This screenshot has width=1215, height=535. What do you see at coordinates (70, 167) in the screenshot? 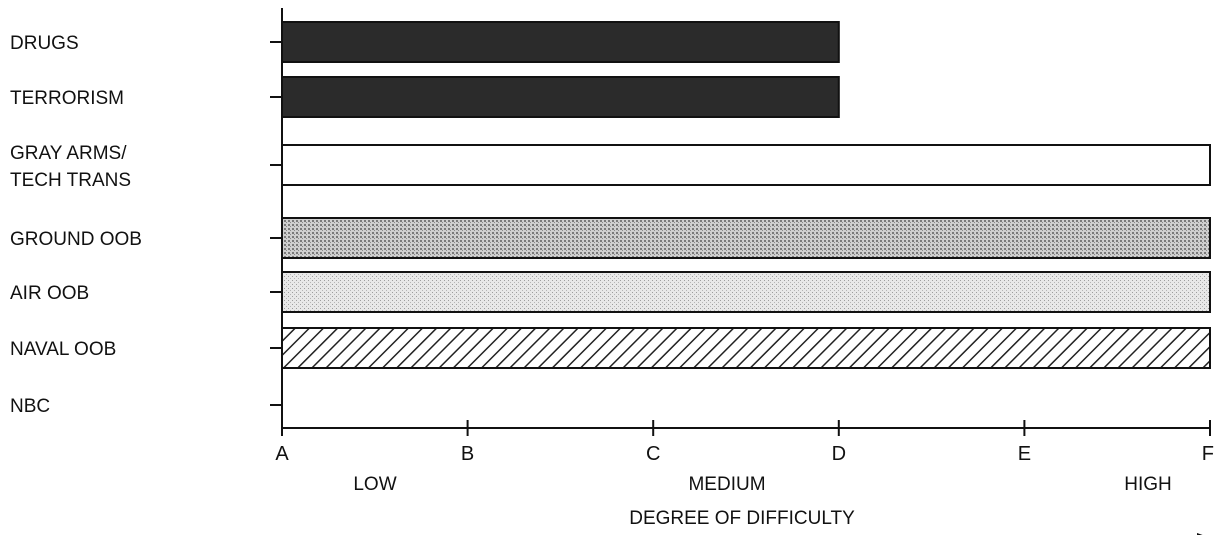
I see `category-label: GRAY ARMS/TECH TRANS` at bounding box center [70, 167].